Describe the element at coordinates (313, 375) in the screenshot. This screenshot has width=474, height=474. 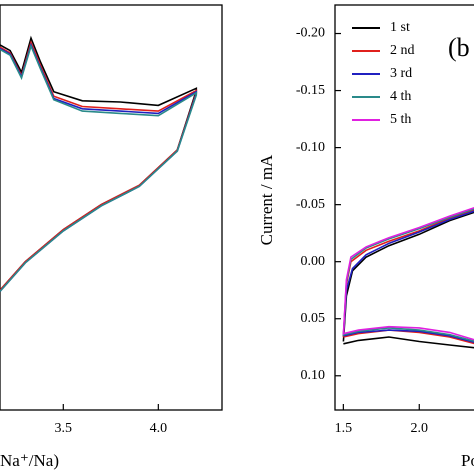
I see `y-tick-label: 0.10` at that location.